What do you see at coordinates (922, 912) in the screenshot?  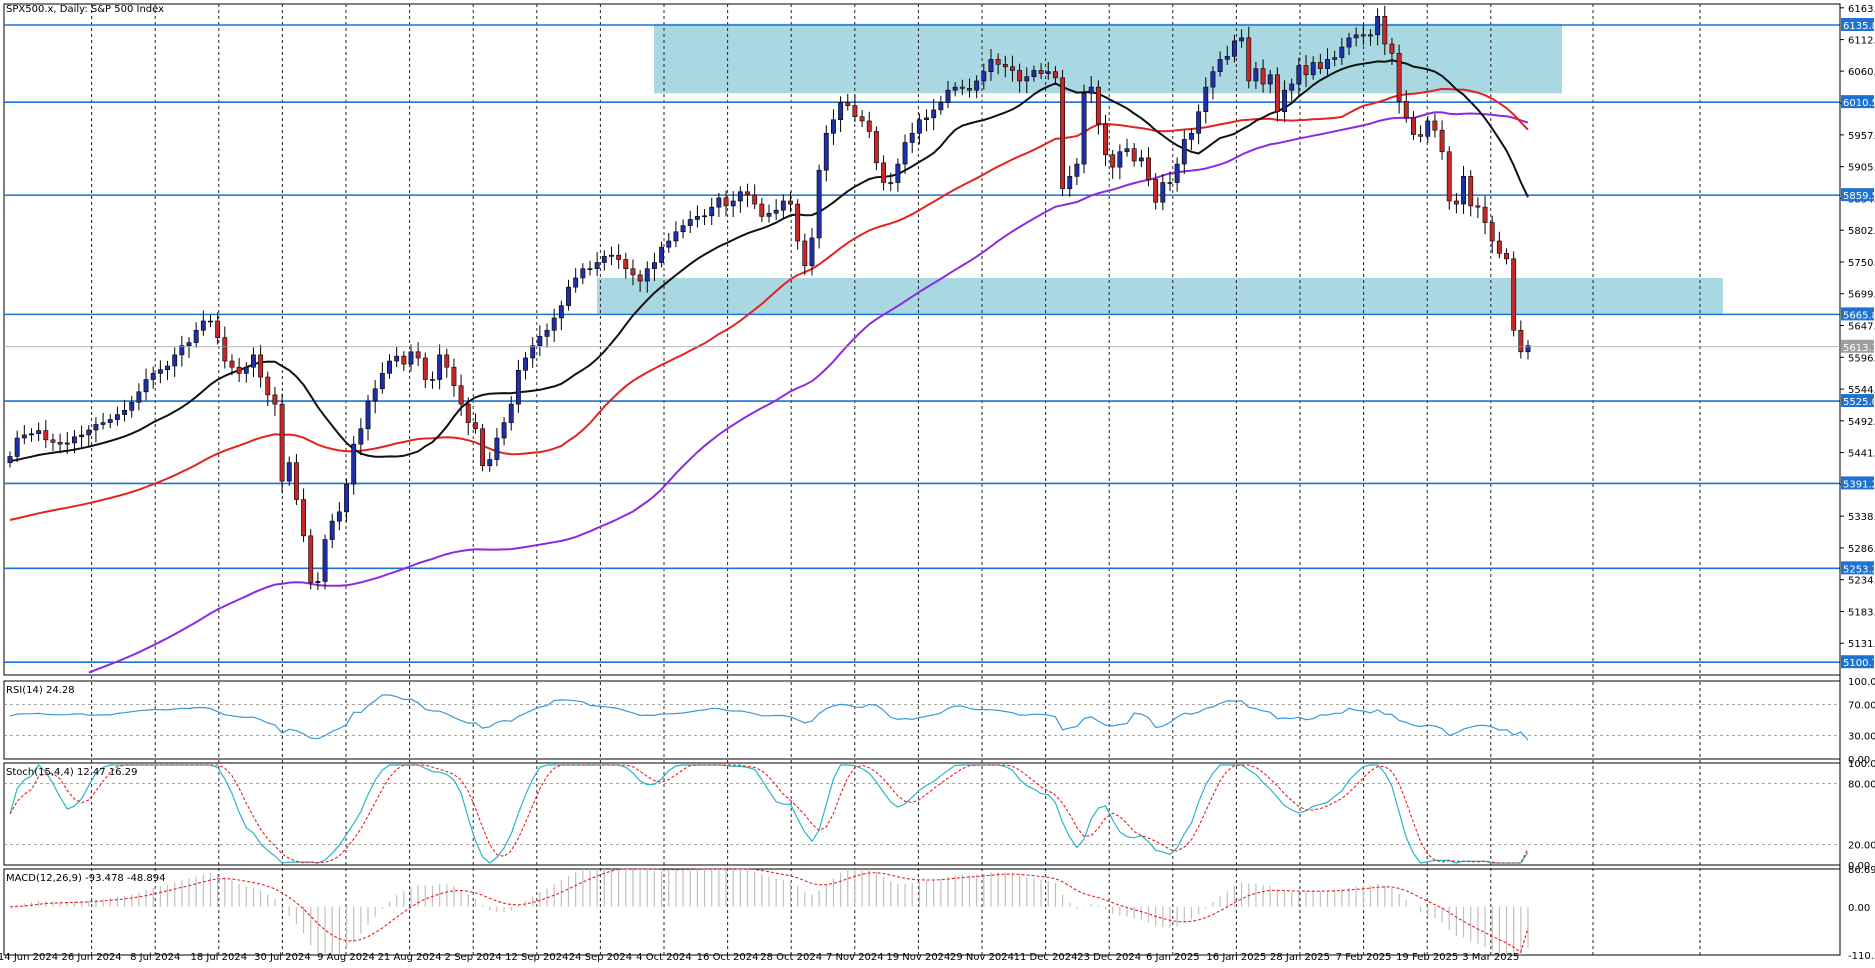 I see `macd-panel-frame` at bounding box center [922, 912].